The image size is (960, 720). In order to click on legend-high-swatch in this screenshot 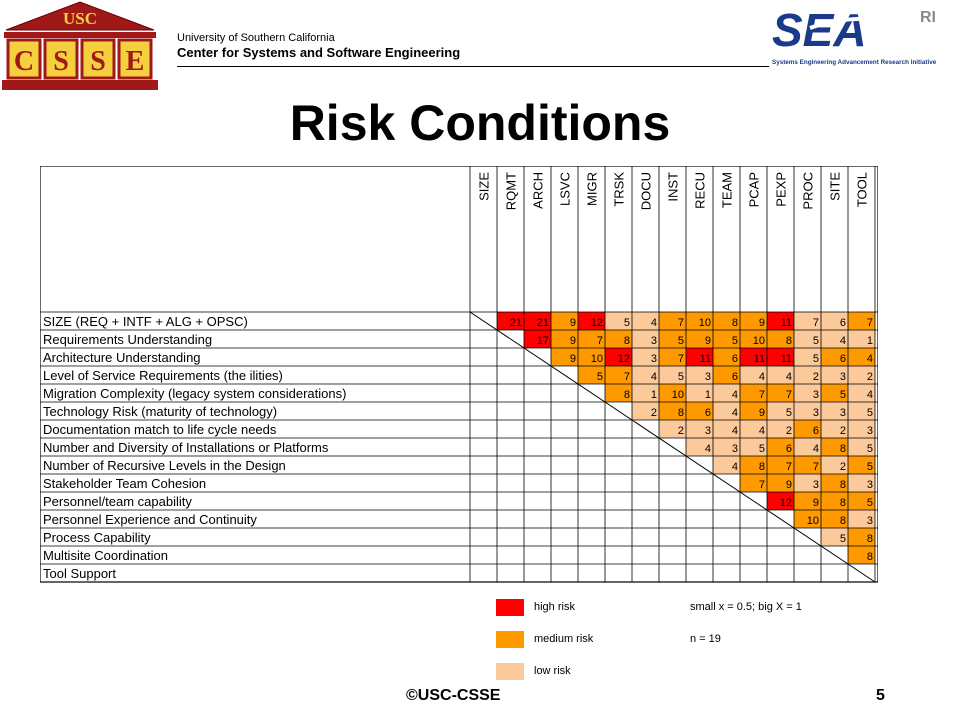, I will do `click(510, 607)`.